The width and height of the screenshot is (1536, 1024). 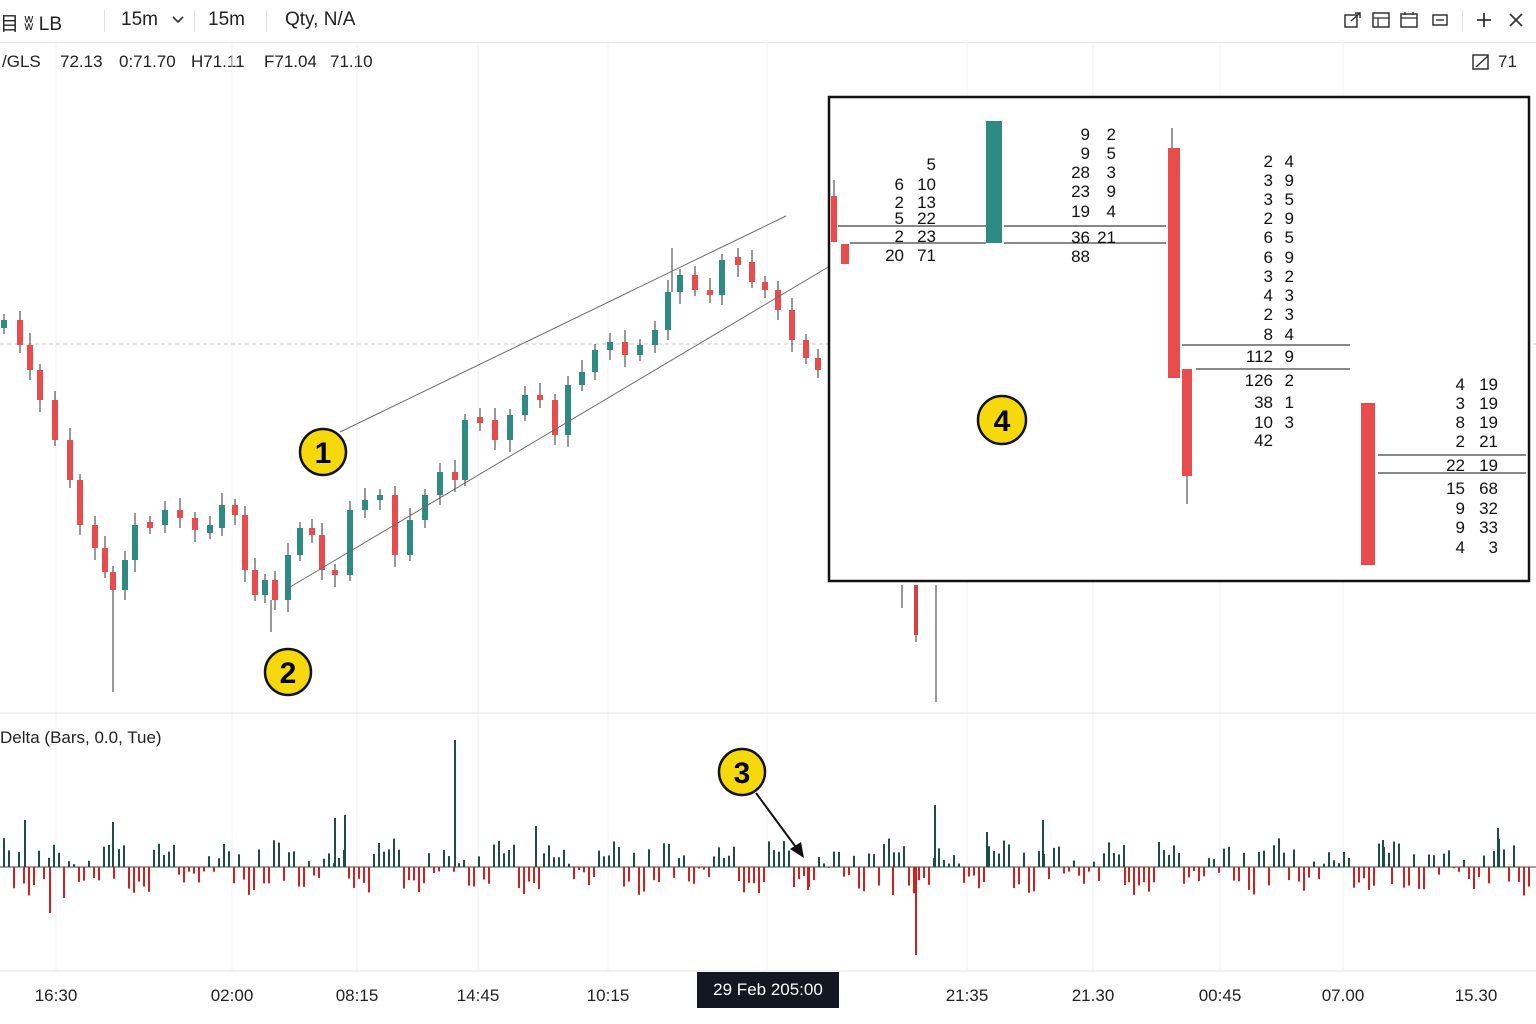 I want to click on footprint-bid: 9, so click(x=1085, y=134).